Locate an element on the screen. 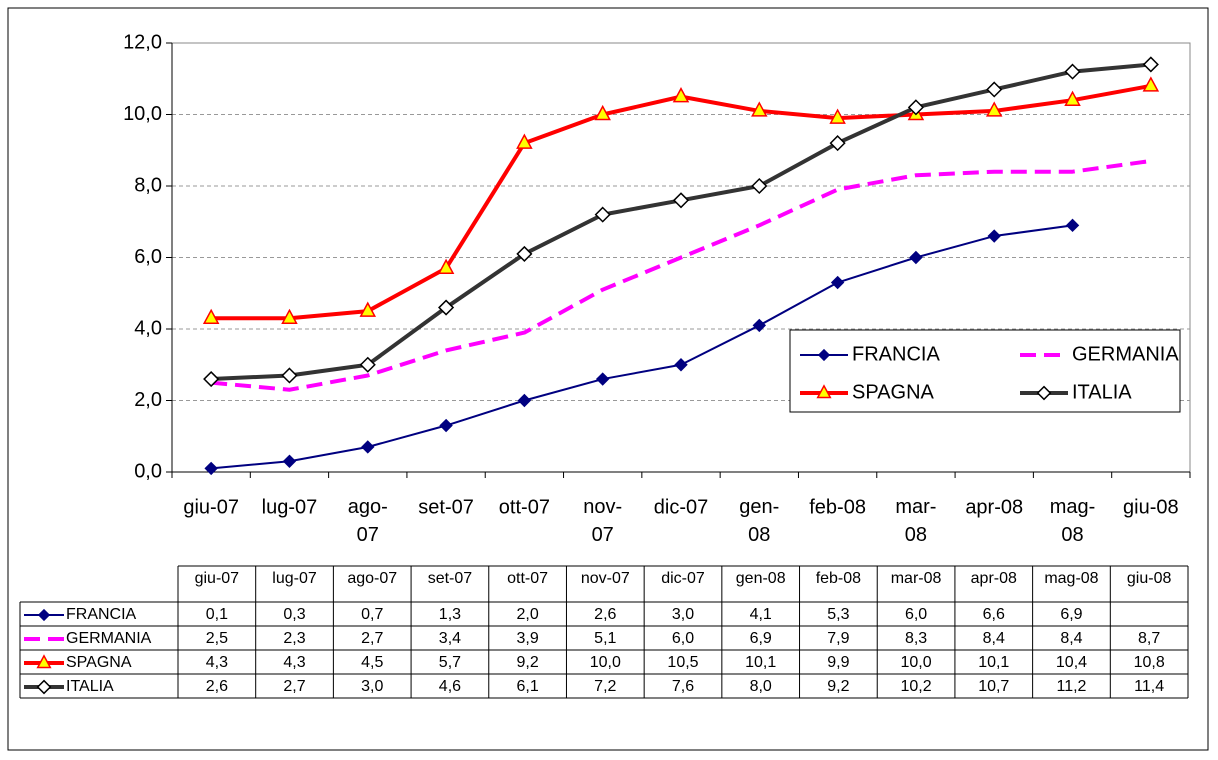  table-cell: 0,3 is located at coordinates (294, 614).